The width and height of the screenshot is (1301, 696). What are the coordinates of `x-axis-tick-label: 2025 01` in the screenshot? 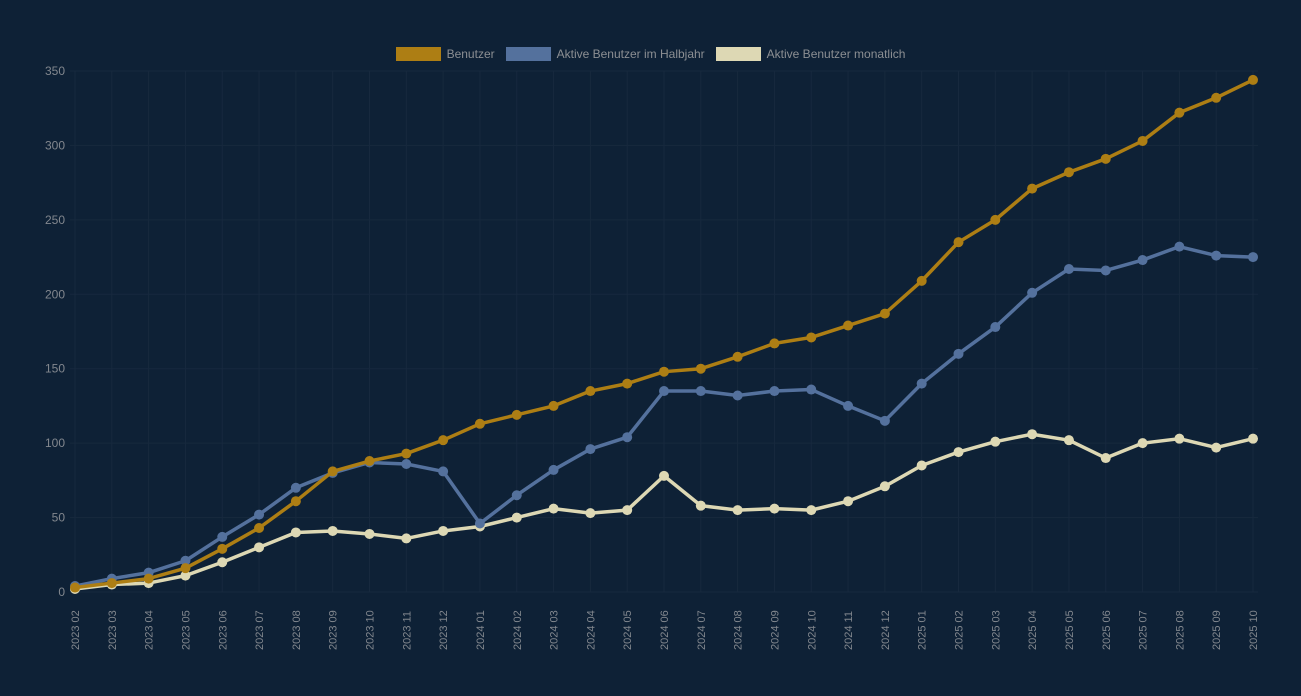 It's located at (923, 630).